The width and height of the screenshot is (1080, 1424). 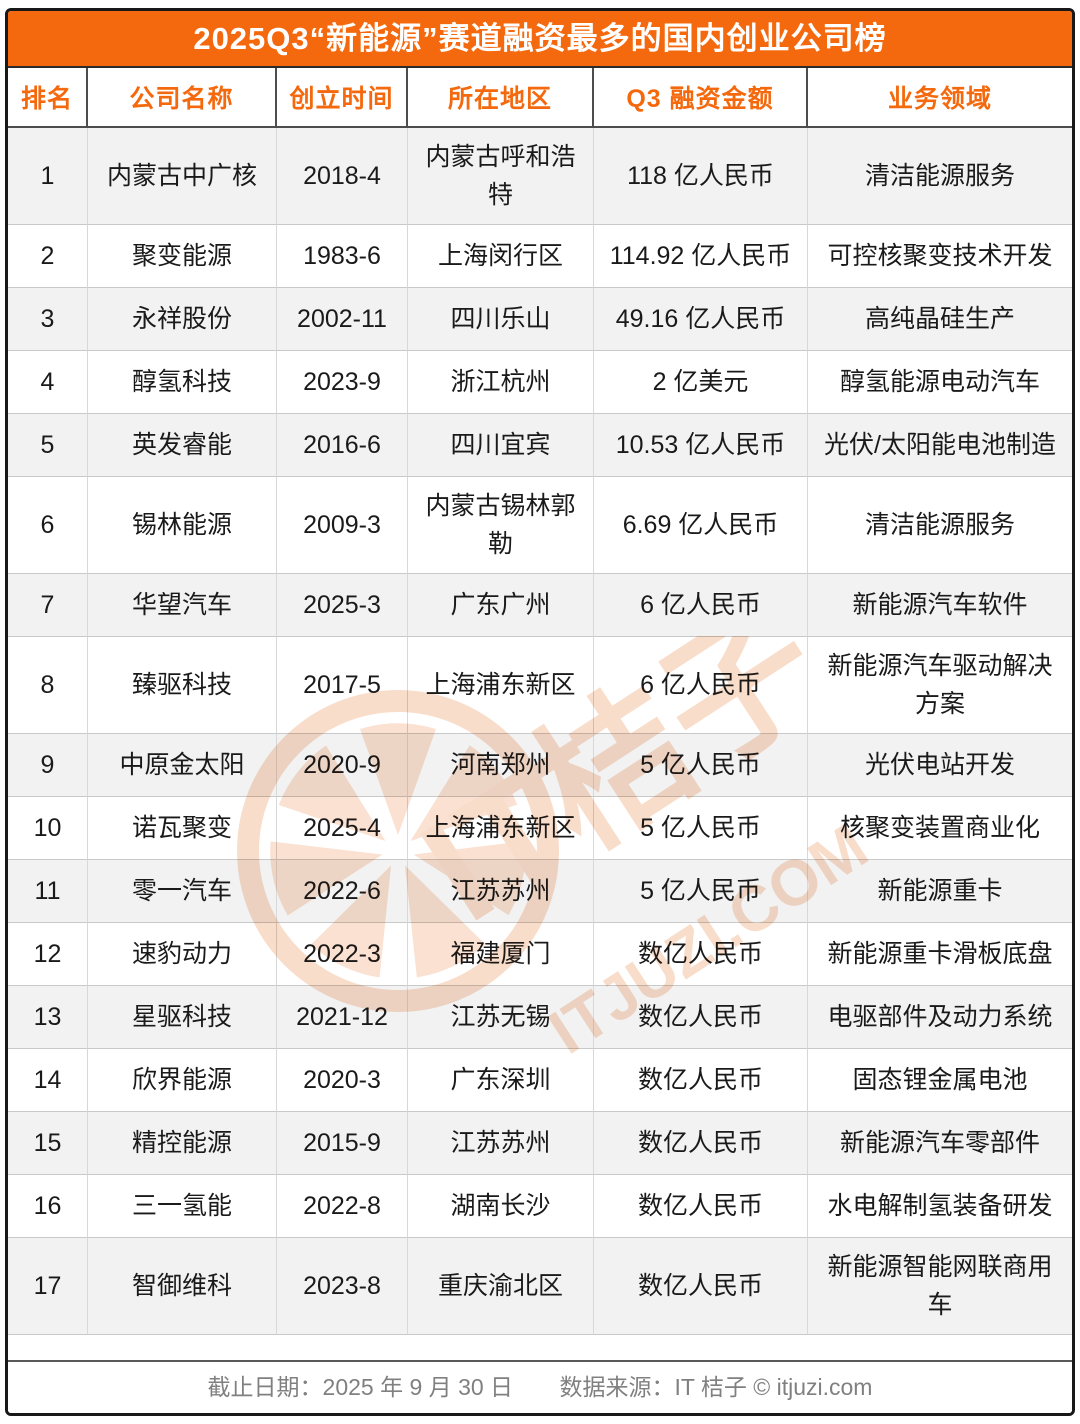 What do you see at coordinates (501, 828) in the screenshot?
I see `cell-location: 上海浦东新区` at bounding box center [501, 828].